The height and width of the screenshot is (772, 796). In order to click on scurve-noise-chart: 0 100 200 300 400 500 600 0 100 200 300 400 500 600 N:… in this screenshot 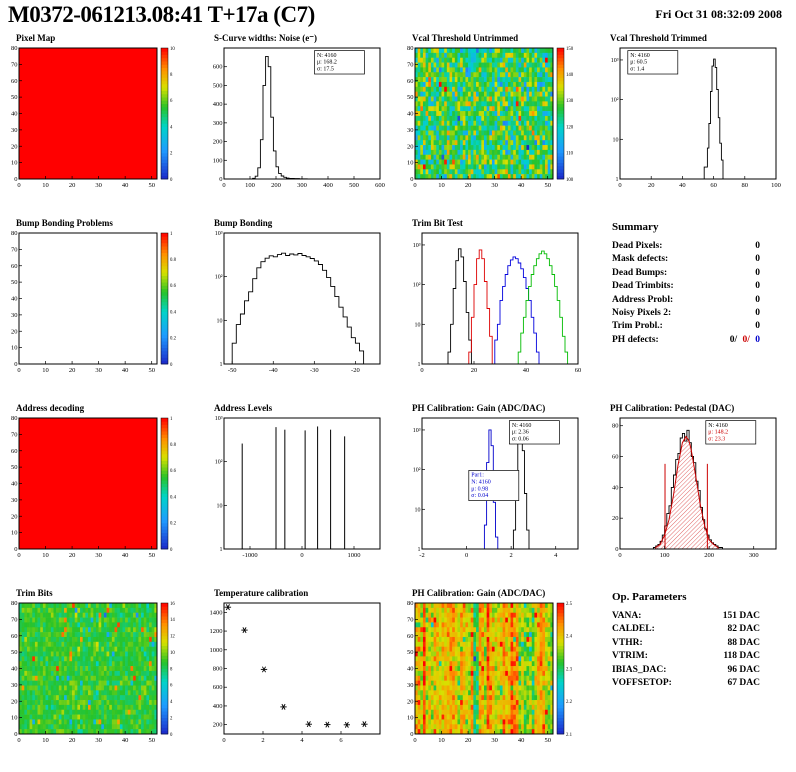, I will do `click(299, 118)`.